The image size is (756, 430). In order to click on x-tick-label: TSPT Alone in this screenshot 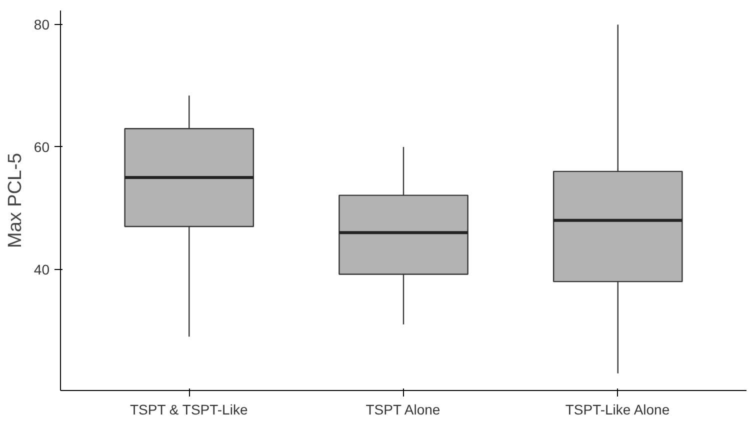, I will do `click(403, 410)`.